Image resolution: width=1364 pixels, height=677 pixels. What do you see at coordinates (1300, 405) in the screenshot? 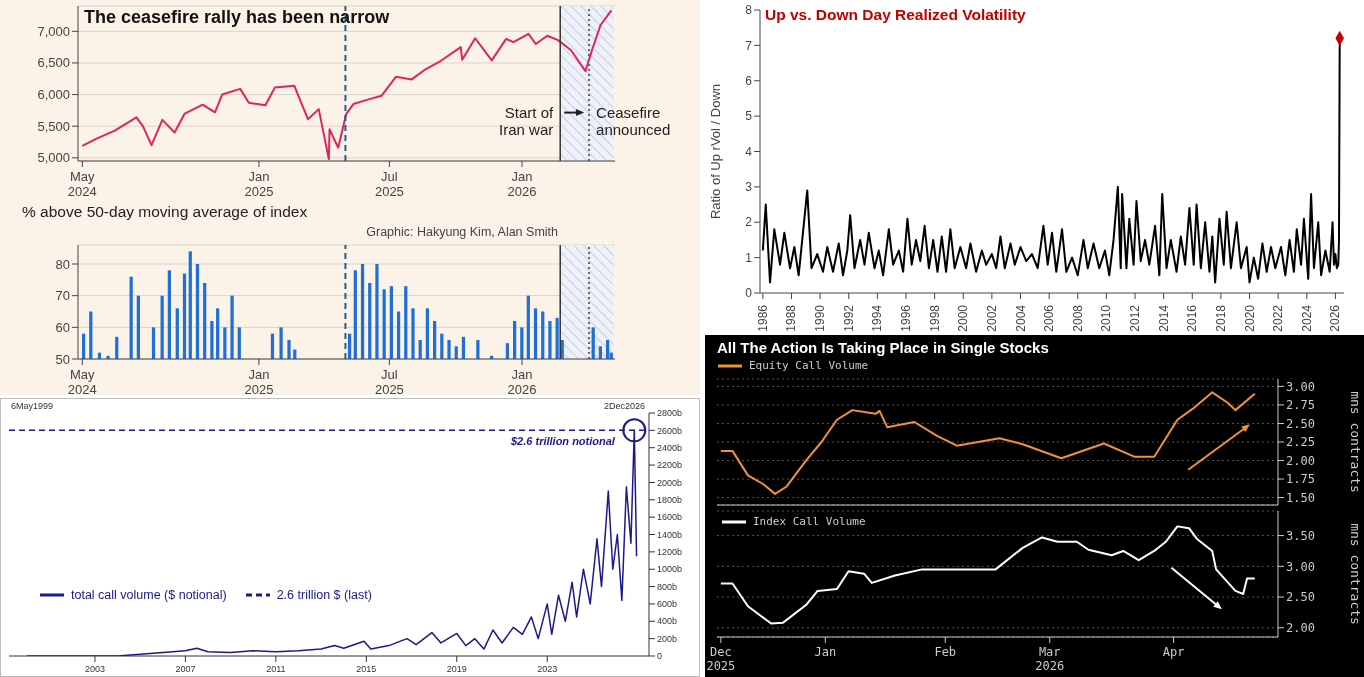
I see `y-tick-label: 2.75` at bounding box center [1300, 405].